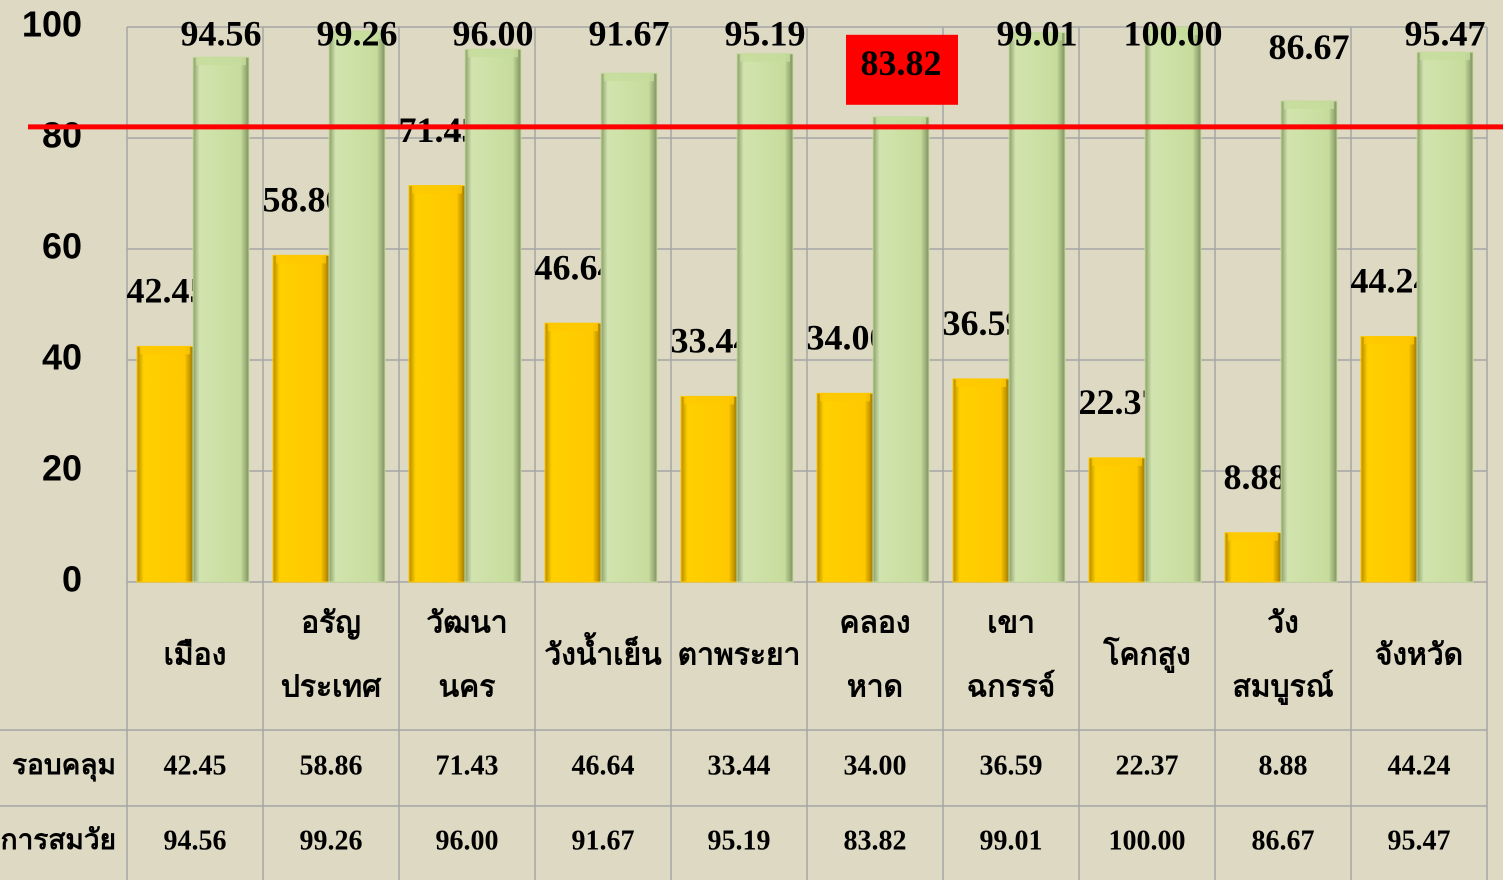  I want to click on table-cell: 95.47, so click(1419, 840).